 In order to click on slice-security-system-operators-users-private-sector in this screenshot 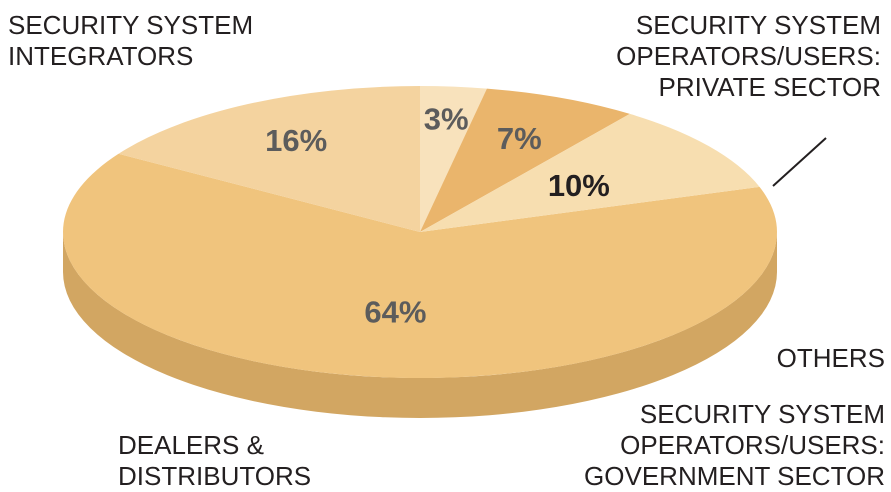, I will do `click(269, 159)`.